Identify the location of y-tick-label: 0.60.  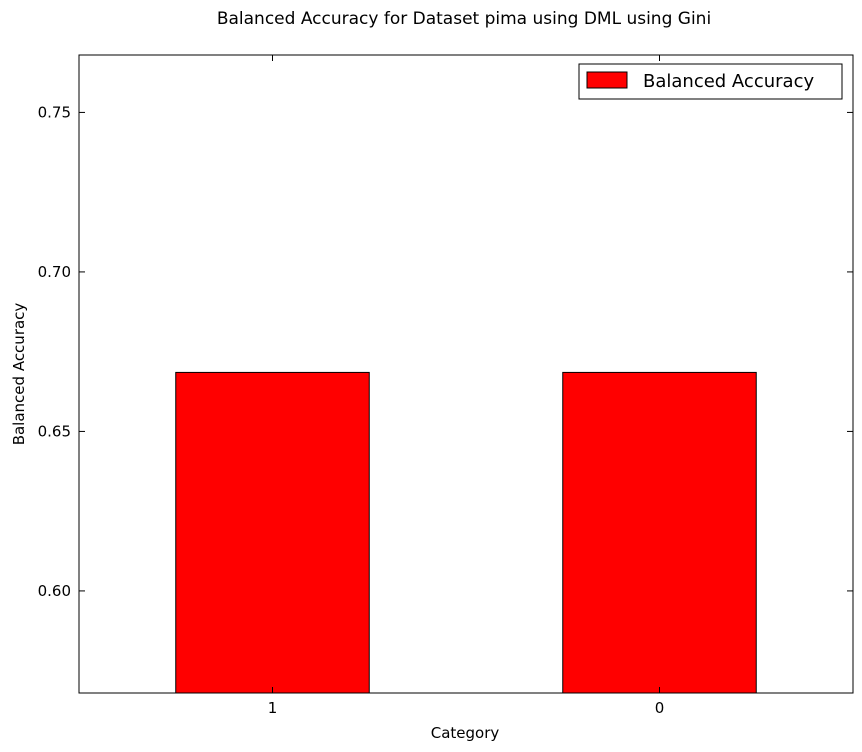
(54, 591).